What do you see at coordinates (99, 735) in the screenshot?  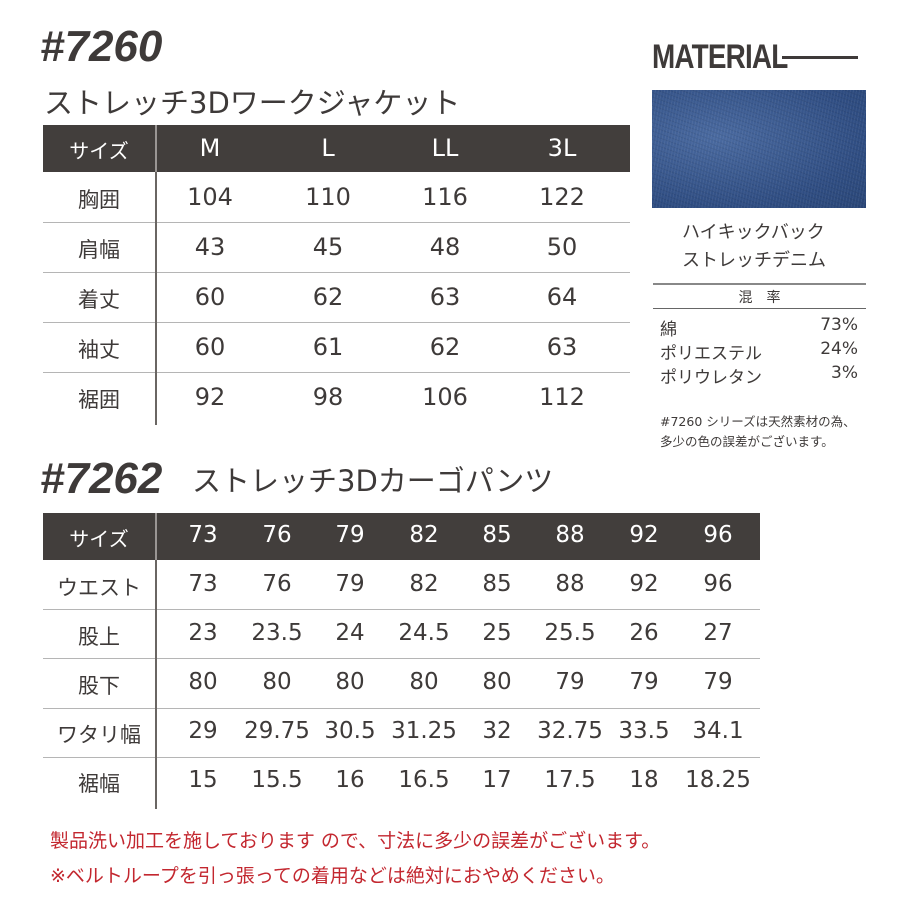 I see `row-label: ワタリ幅` at bounding box center [99, 735].